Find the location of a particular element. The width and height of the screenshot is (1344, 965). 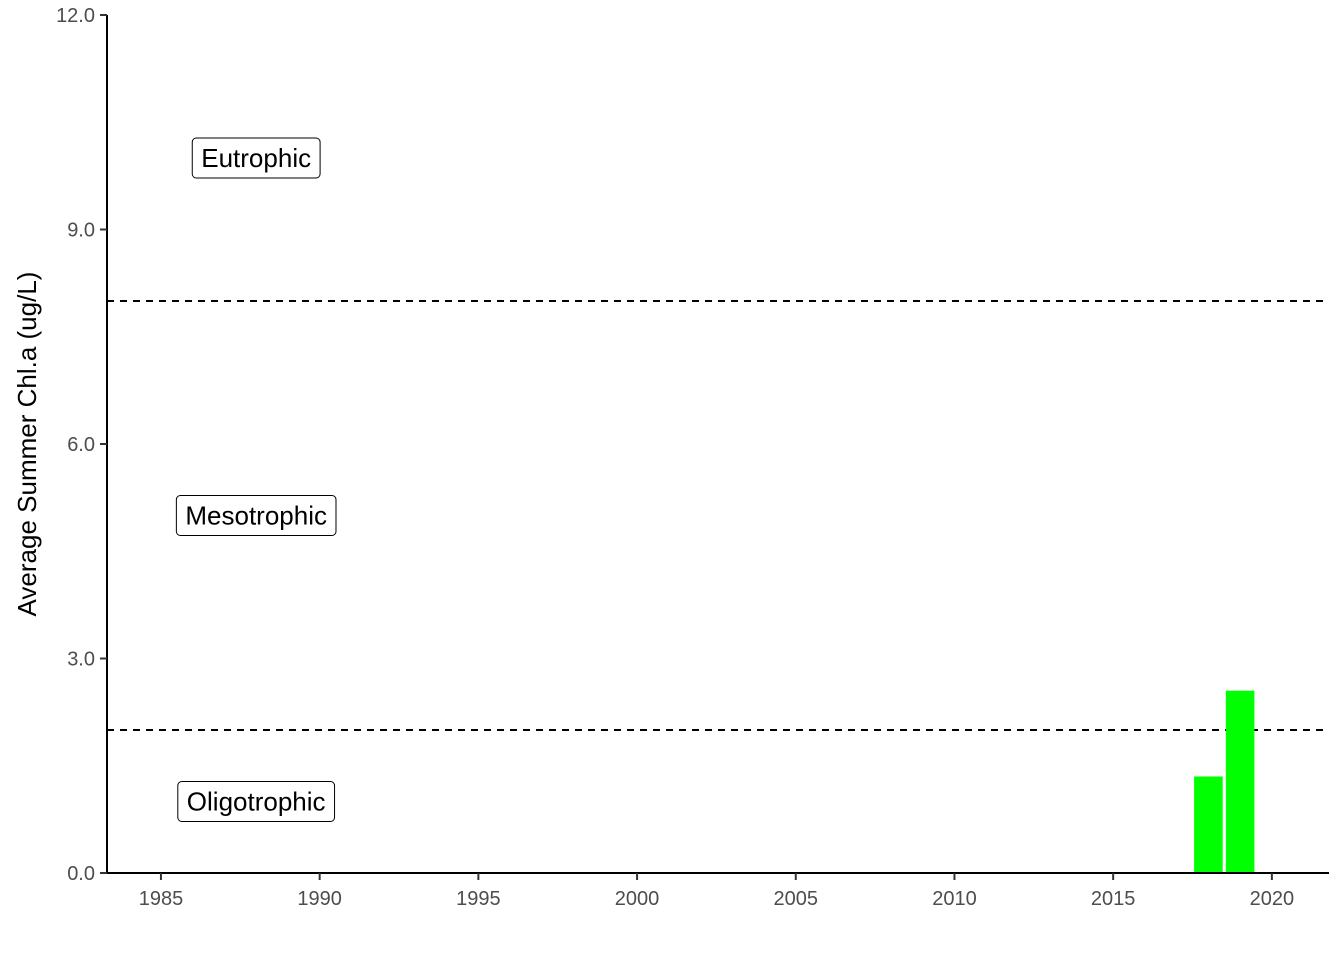

x-tick-label: 2010 is located at coordinates (954, 899).